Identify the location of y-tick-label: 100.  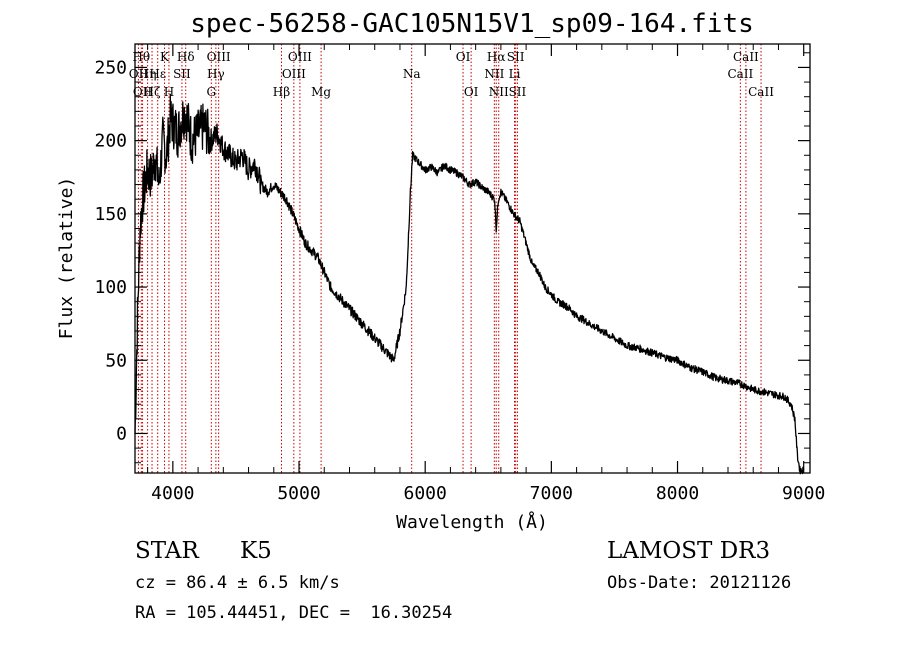
(110, 287).